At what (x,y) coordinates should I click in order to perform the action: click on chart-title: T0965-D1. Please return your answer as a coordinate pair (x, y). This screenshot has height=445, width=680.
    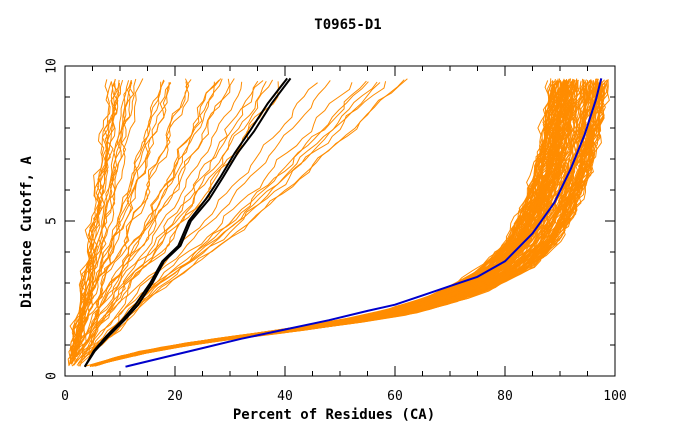
    Looking at the image, I should click on (347, 25).